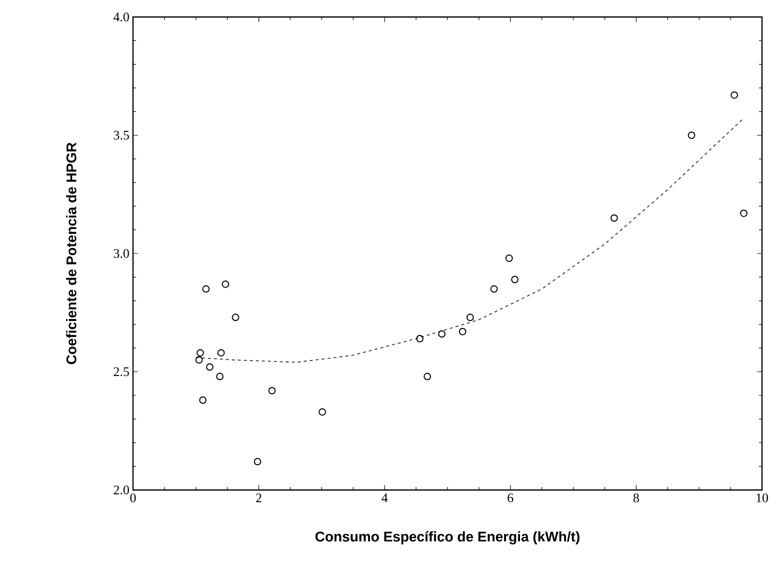  Describe the element at coordinates (121, 253) in the screenshot. I see `y-tick-label: 3.0` at that location.